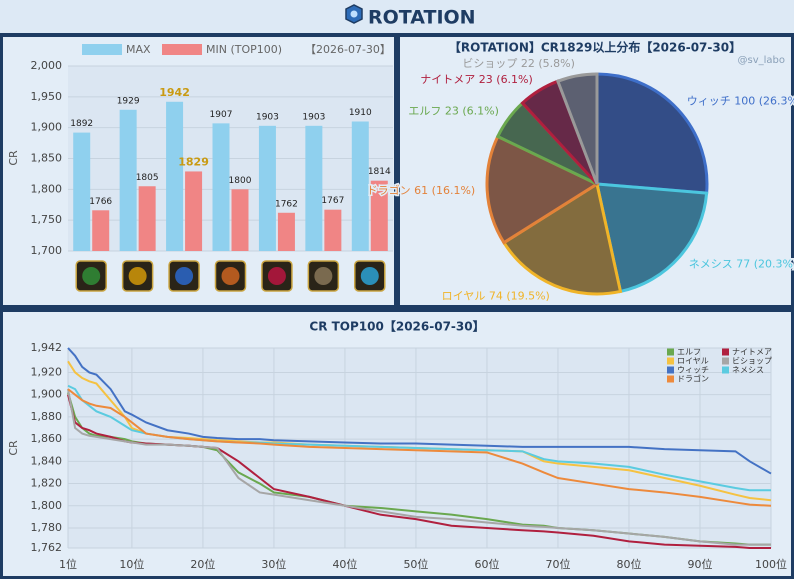 The height and width of the screenshot is (579, 794). I want to click on chart-title: 【ROTATION】CR1829以上分布【2026-07-30】, so click(595, 47).